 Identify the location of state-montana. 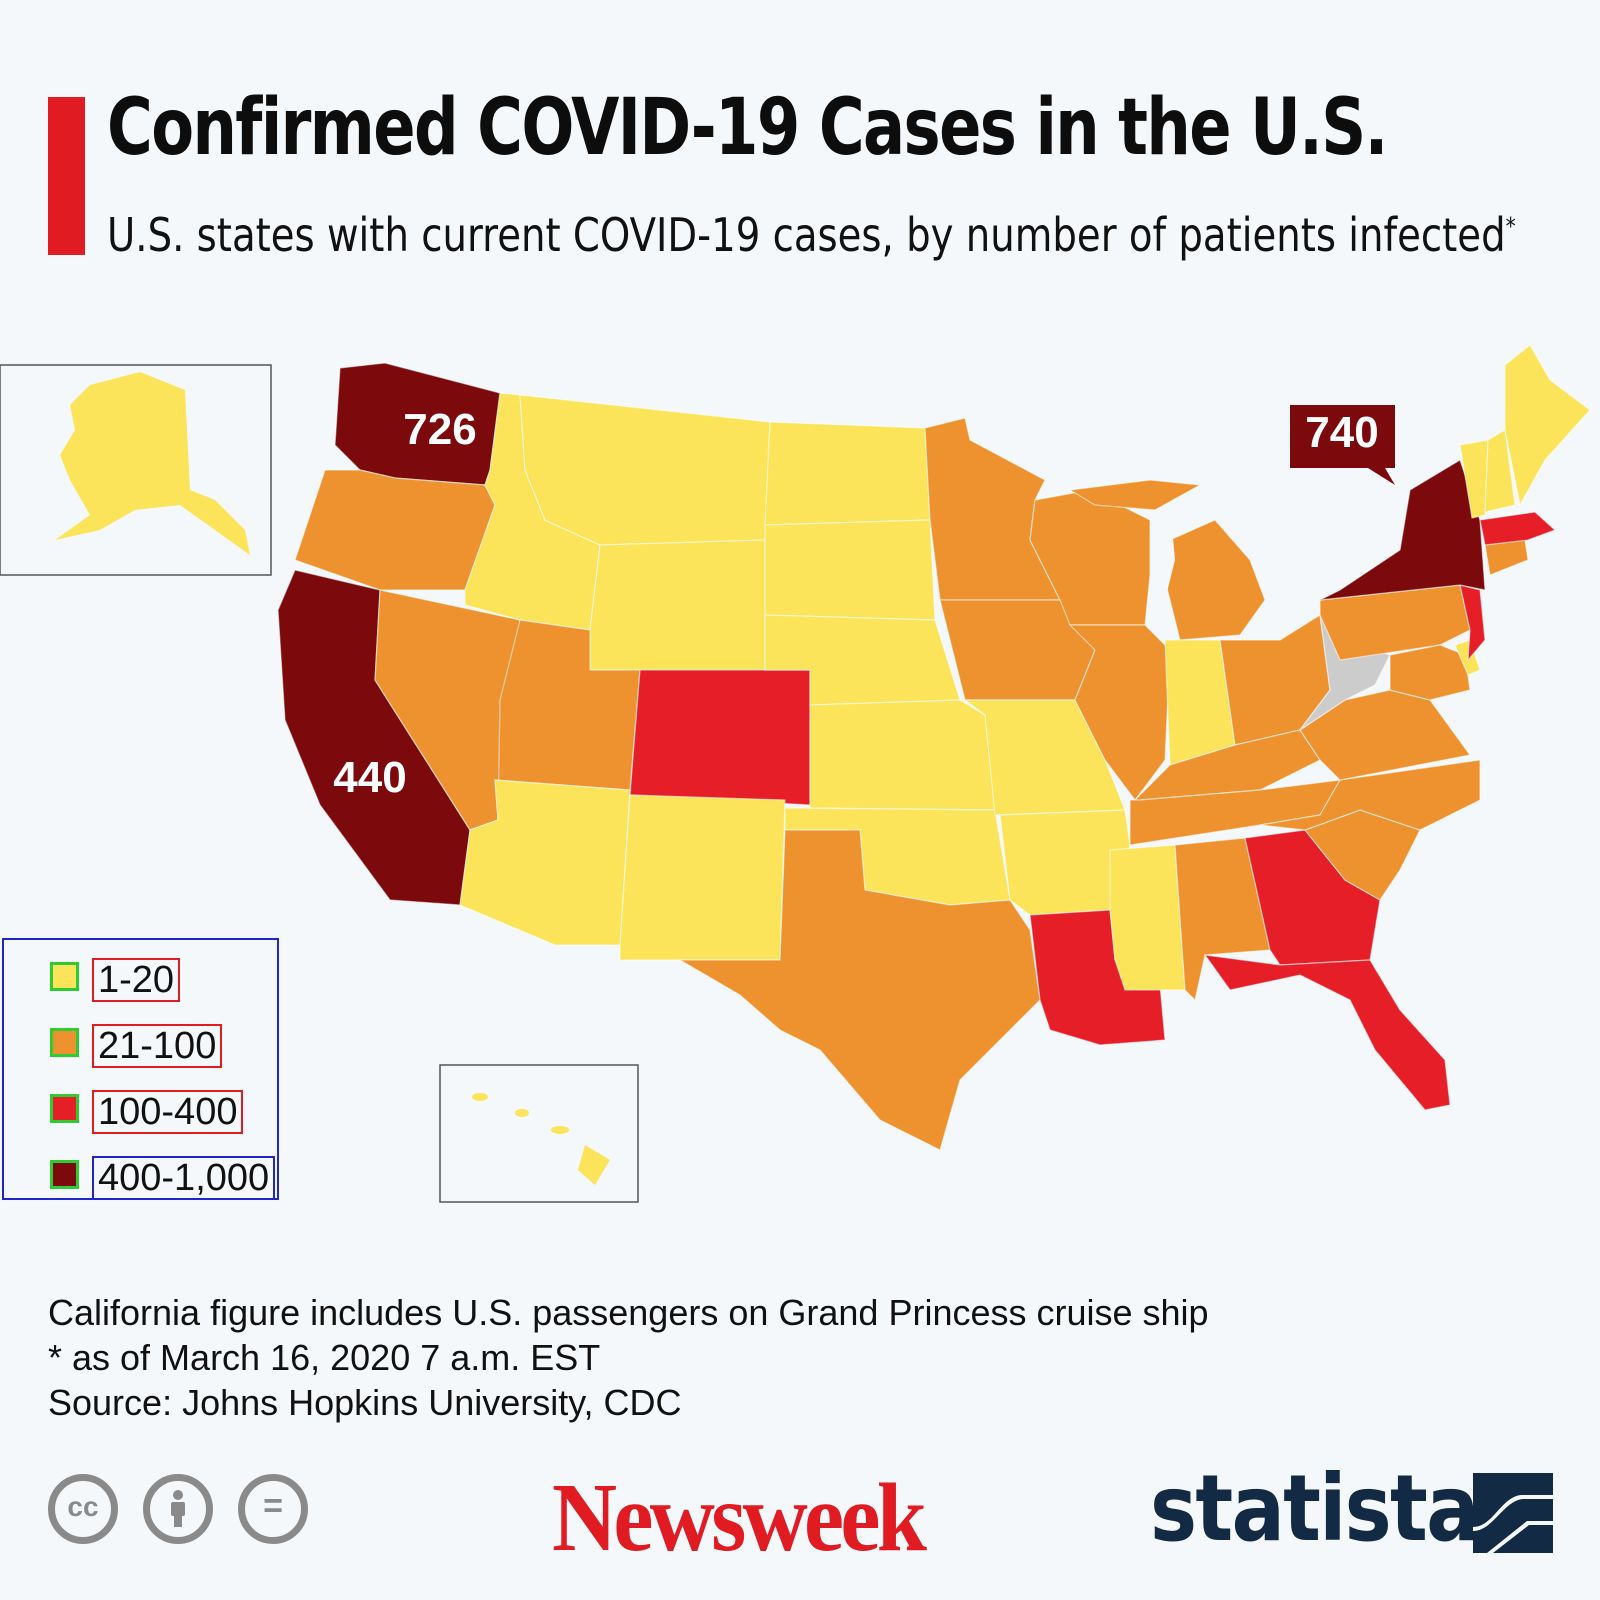
(645, 470).